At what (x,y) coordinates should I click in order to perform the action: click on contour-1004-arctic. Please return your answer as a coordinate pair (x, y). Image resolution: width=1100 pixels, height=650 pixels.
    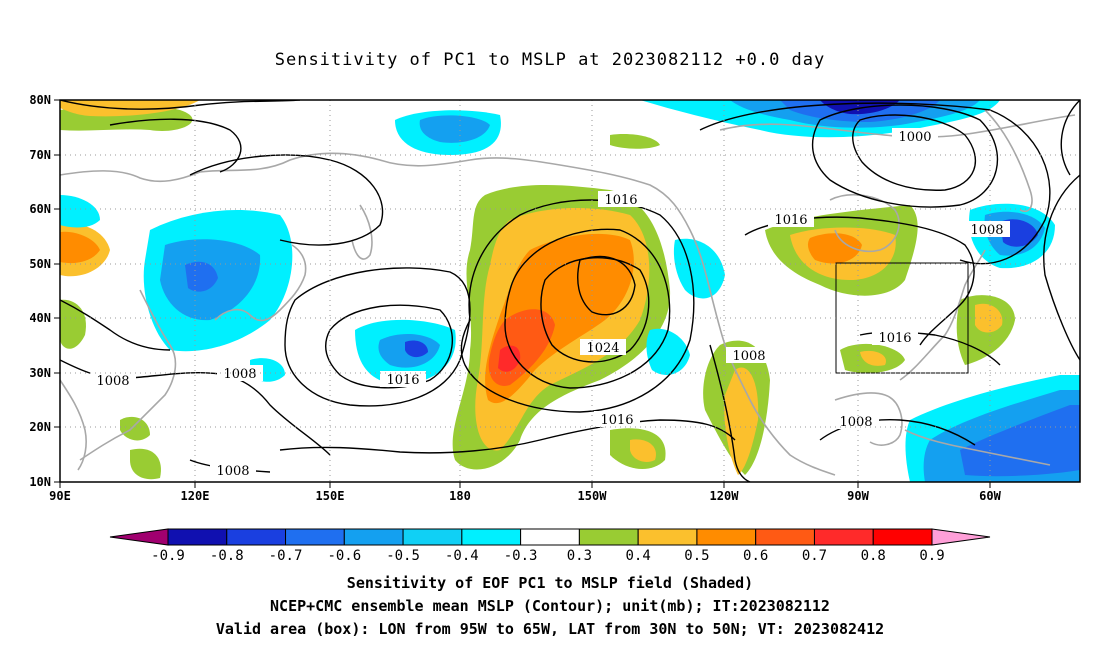
    Looking at the image, I should click on (905, 156).